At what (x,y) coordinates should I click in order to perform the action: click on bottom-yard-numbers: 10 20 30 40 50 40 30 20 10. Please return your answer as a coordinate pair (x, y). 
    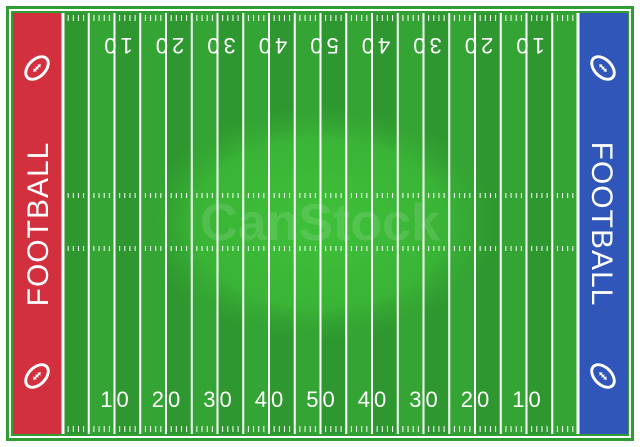
    Looking at the image, I should click on (322, 399).